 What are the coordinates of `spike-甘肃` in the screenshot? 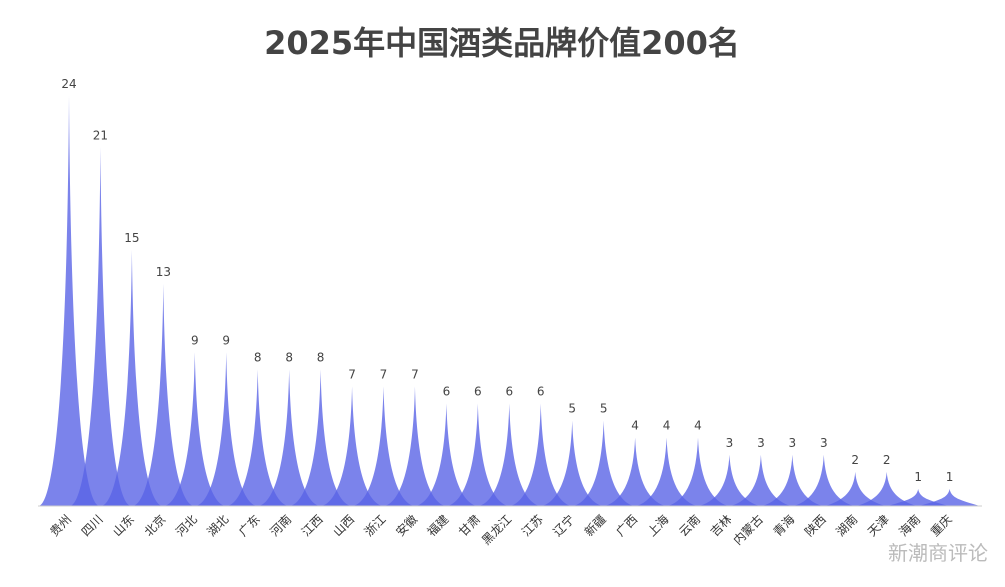 It's located at (477, 454).